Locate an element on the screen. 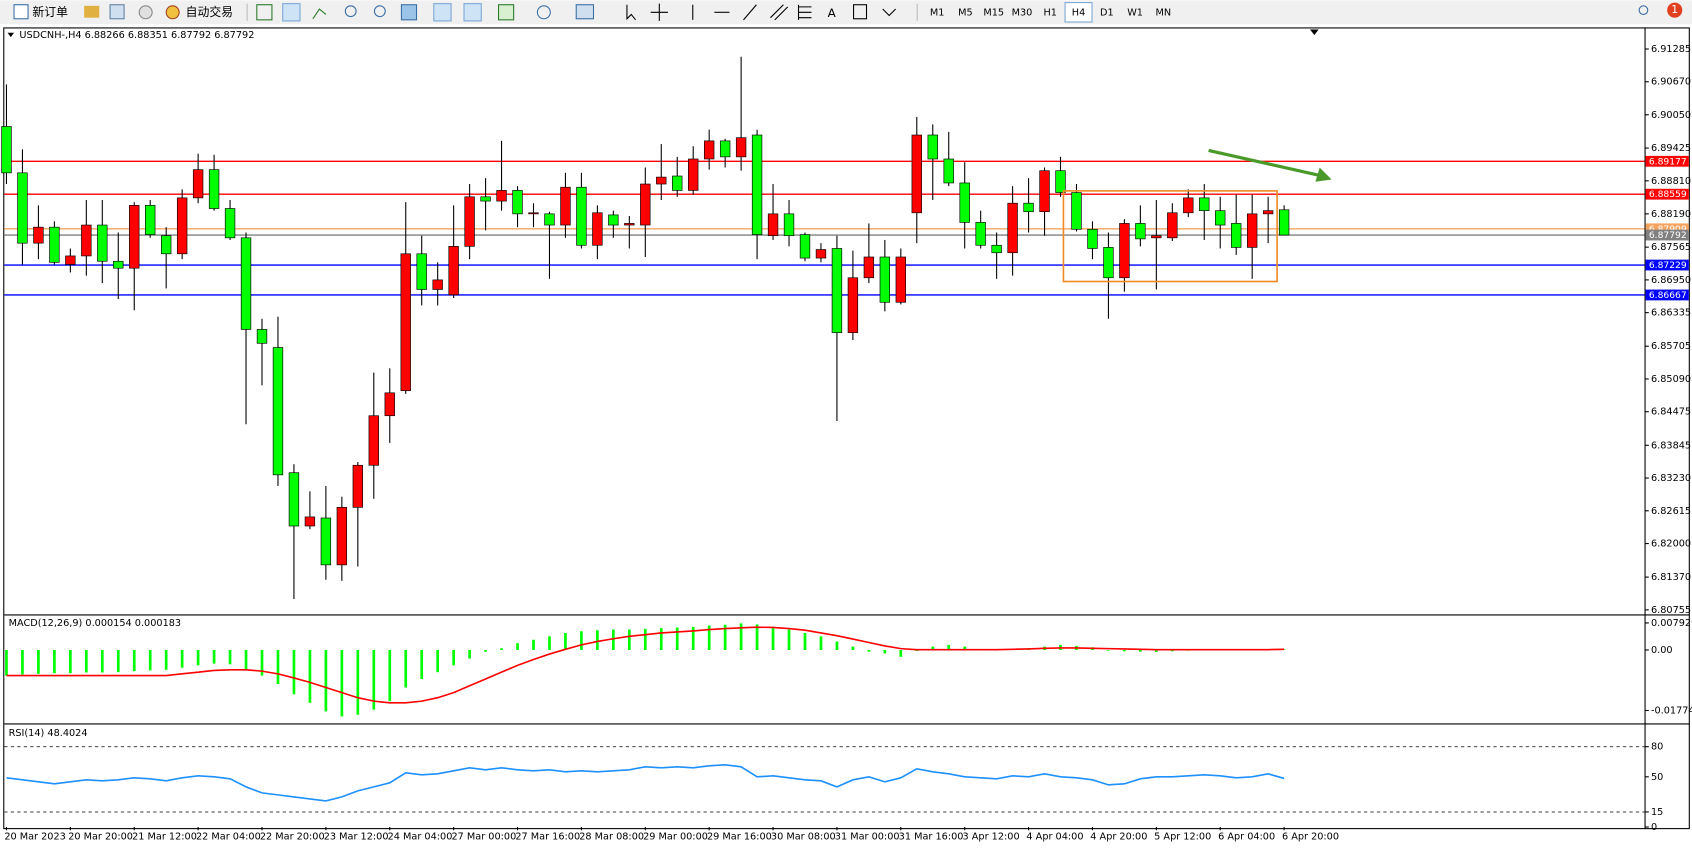 Image resolution: width=1692 pixels, height=849 pixels. timeframe-button: M5 is located at coordinates (965, 12).